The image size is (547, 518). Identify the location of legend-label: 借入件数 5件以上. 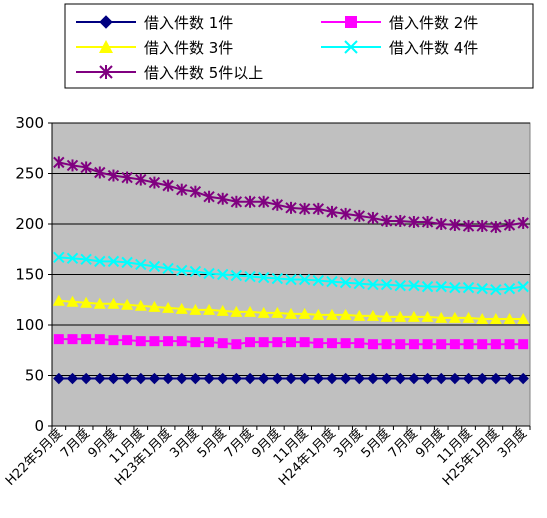
(203, 73).